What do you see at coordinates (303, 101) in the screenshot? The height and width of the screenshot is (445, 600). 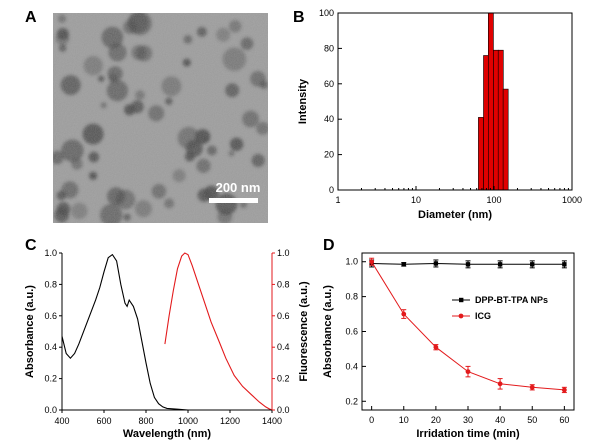 I see `y-axis-label: Intensity` at bounding box center [303, 101].